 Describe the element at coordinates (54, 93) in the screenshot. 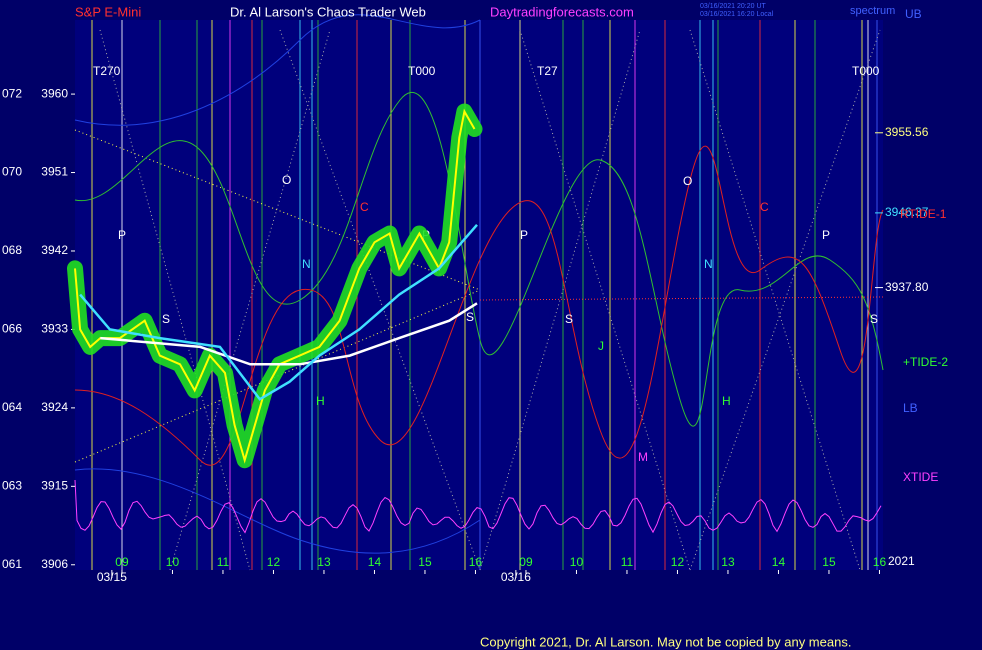

I see `y-tick-label: 3960` at that location.